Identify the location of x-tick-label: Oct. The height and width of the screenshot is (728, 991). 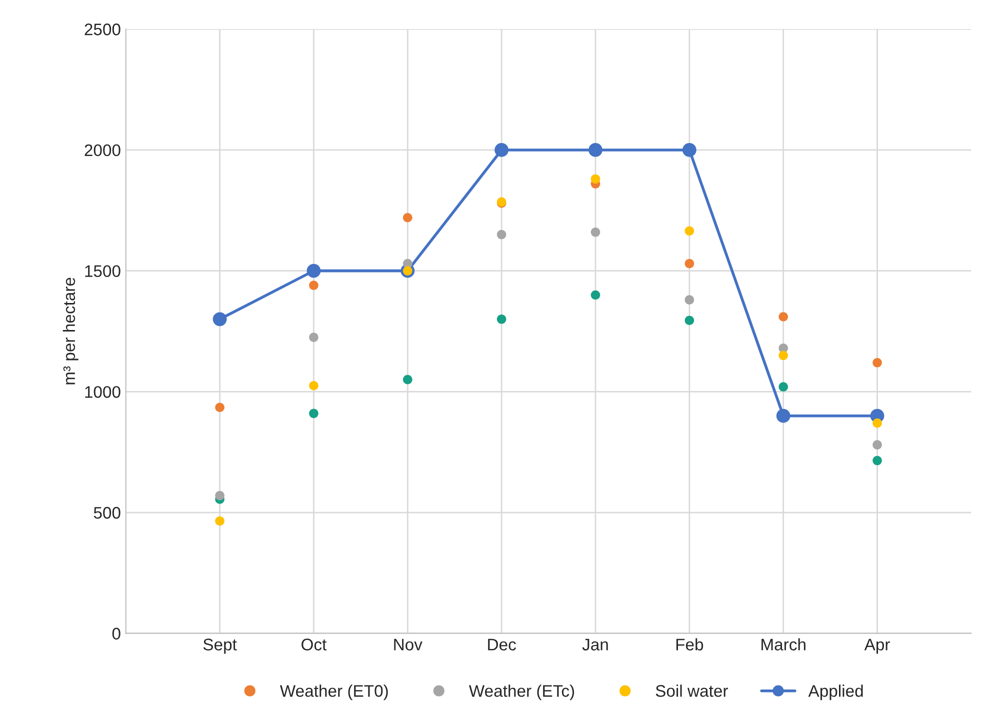
(314, 644).